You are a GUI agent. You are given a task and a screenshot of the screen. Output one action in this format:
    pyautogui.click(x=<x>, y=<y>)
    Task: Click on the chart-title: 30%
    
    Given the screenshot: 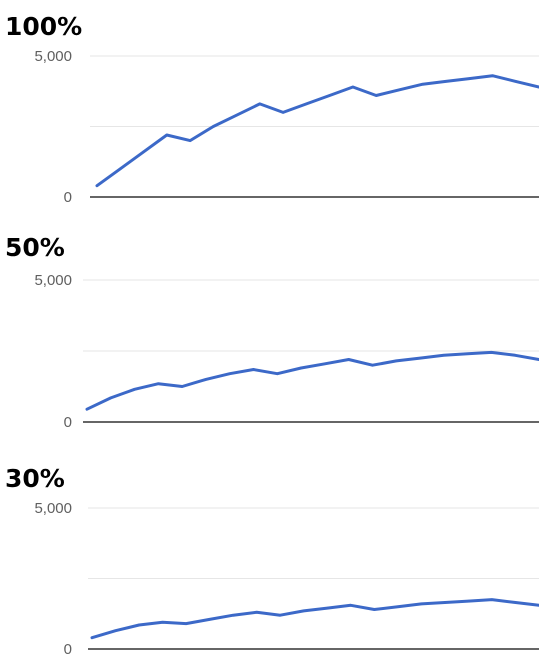 What is the action you would take?
    pyautogui.click(x=35, y=478)
    